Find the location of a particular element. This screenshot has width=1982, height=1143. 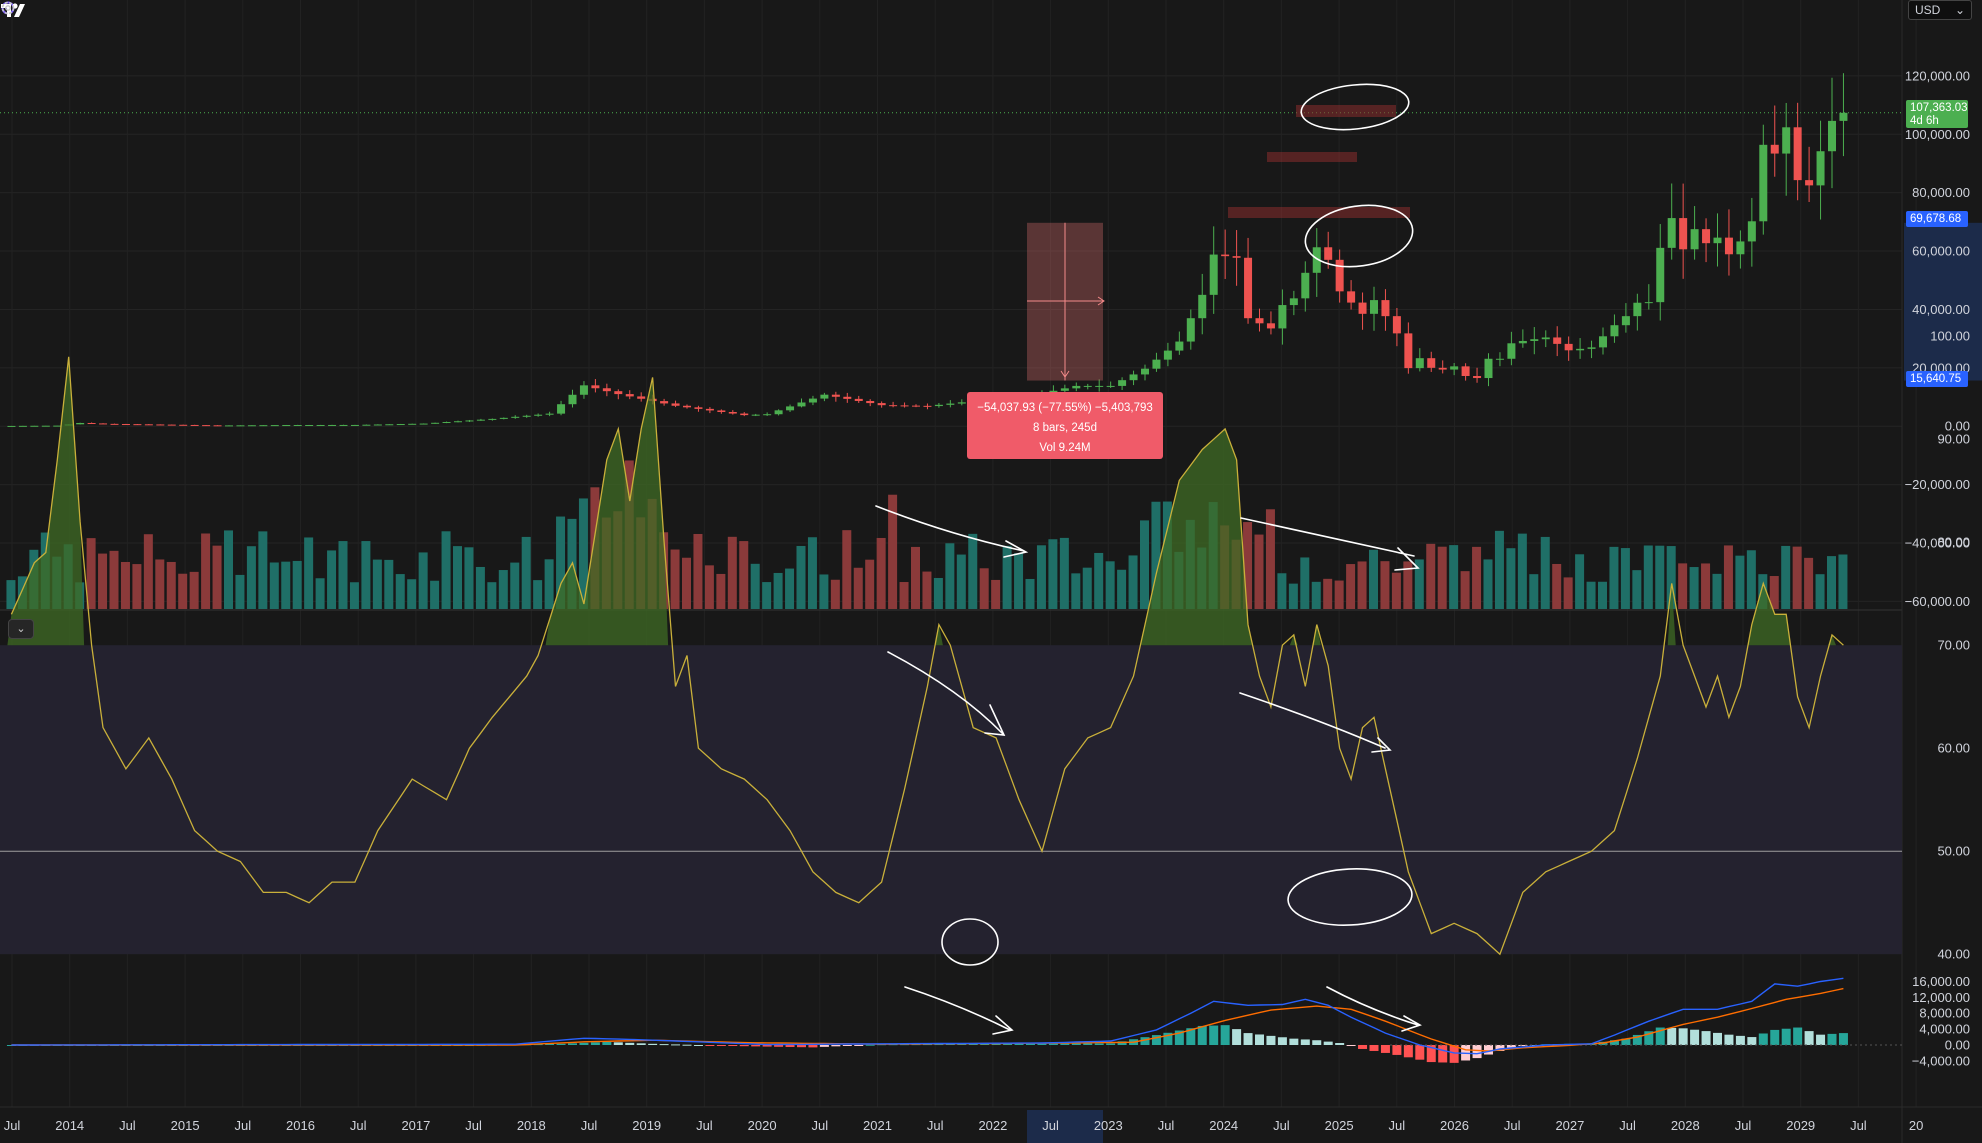

rsi-overbought-fill is located at coordinates (938, 635).